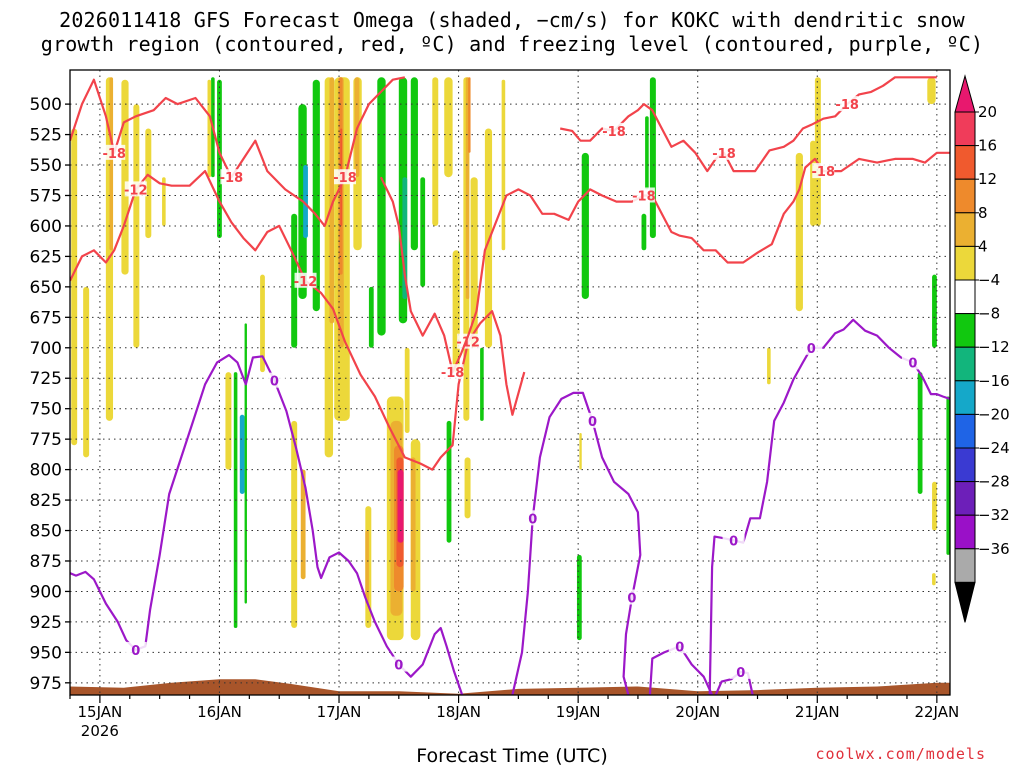 Image resolution: width=1024 pixels, height=768 pixels. Describe the element at coordinates (936, 712) in the screenshot. I see `x-tick-label-22JAN: 22JAN` at that location.